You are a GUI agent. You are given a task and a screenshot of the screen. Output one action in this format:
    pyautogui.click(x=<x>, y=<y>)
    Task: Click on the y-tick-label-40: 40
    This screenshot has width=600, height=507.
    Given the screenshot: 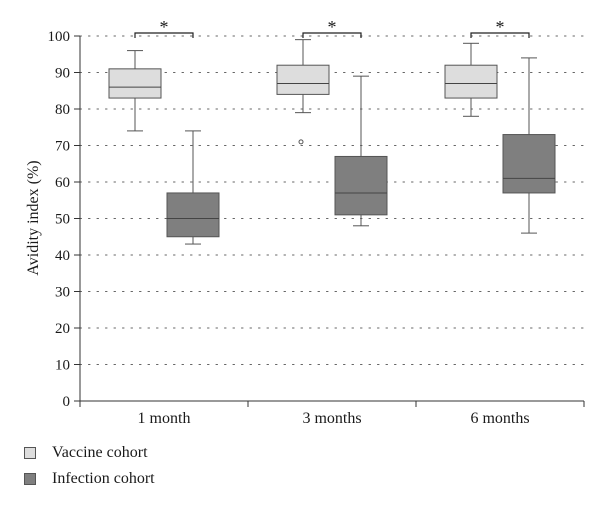 What is the action you would take?
    pyautogui.click(x=62, y=256)
    